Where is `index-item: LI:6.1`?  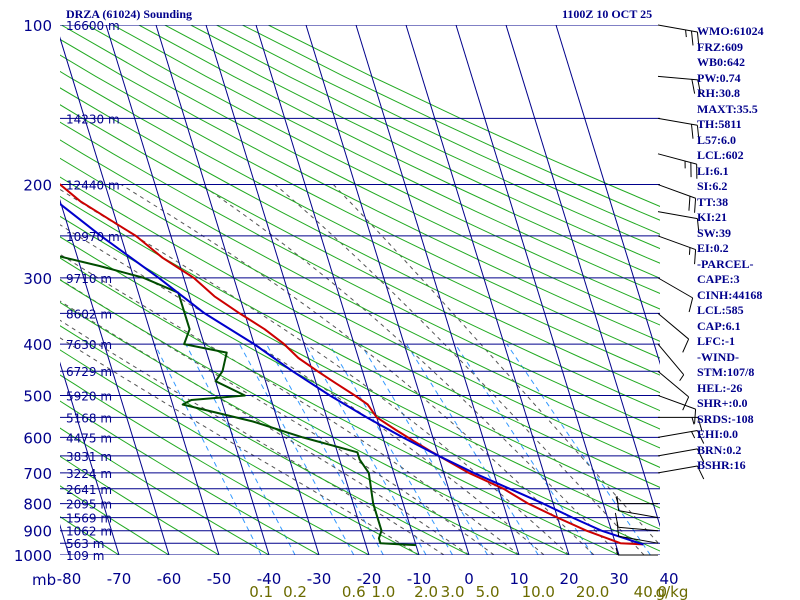
index-item: LI:6.1 is located at coordinates (713, 170).